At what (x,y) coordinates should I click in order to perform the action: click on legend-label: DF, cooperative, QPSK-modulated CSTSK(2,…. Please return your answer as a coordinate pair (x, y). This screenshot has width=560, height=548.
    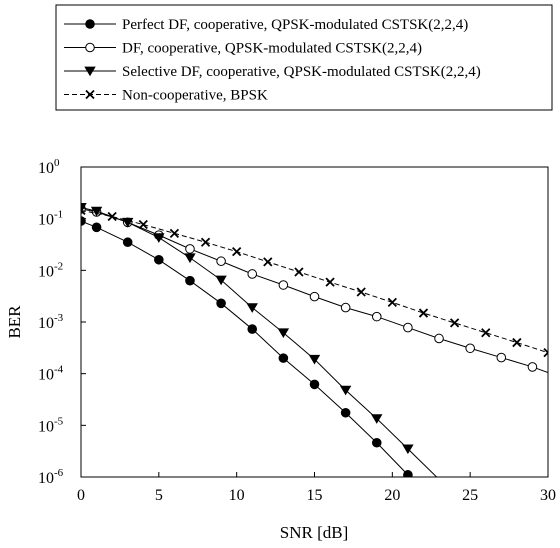
    Looking at the image, I should click on (272, 49).